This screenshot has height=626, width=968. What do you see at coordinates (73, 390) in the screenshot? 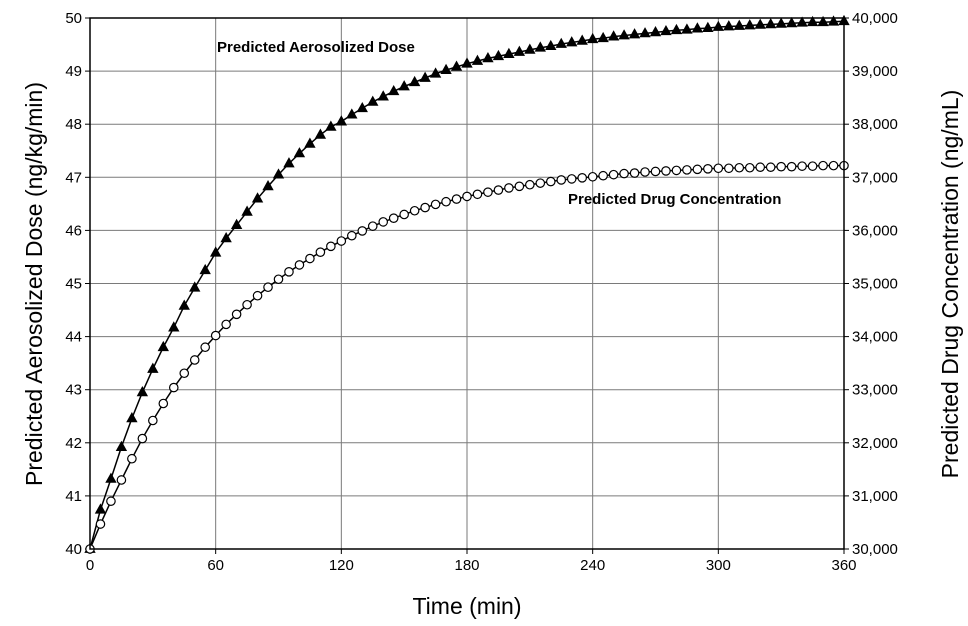
I see `y-left-tick-label: 43` at bounding box center [73, 390].